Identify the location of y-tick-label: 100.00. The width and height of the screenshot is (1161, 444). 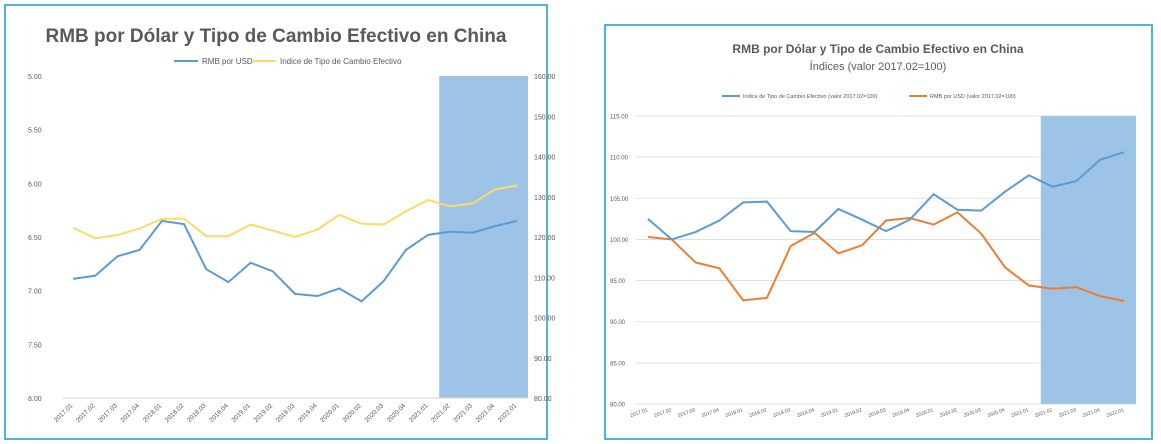
(619, 241).